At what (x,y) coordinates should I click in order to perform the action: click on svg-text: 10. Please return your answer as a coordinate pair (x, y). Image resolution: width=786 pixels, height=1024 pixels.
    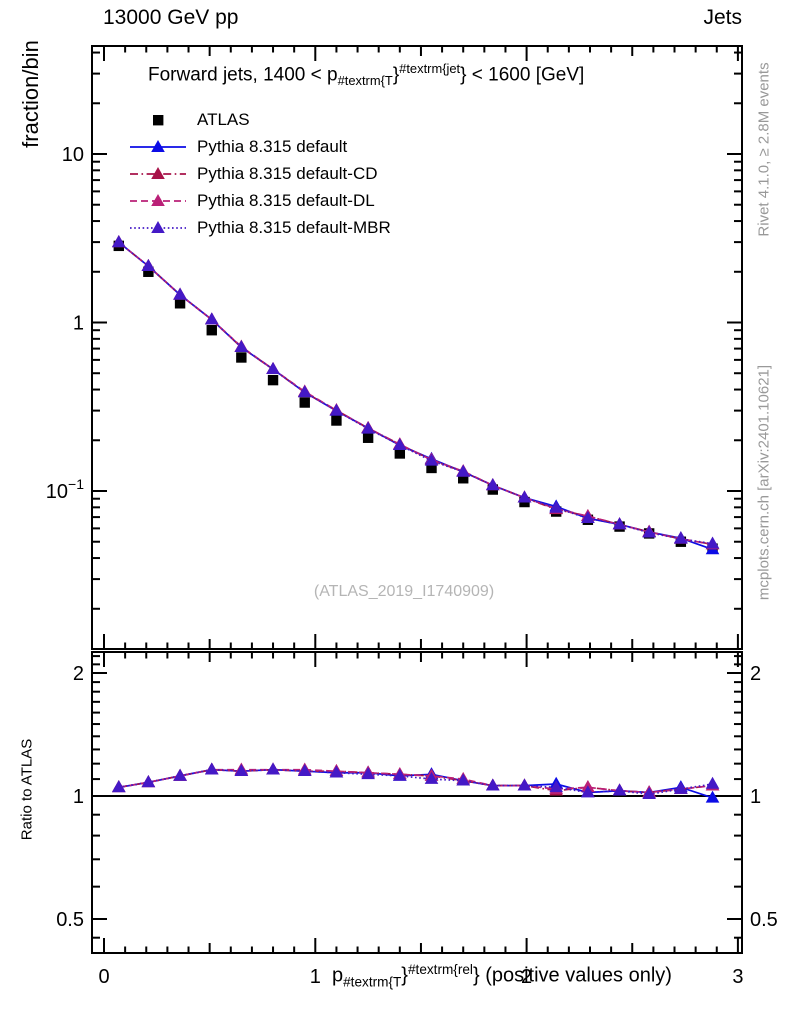
    Looking at the image, I should click on (73, 155).